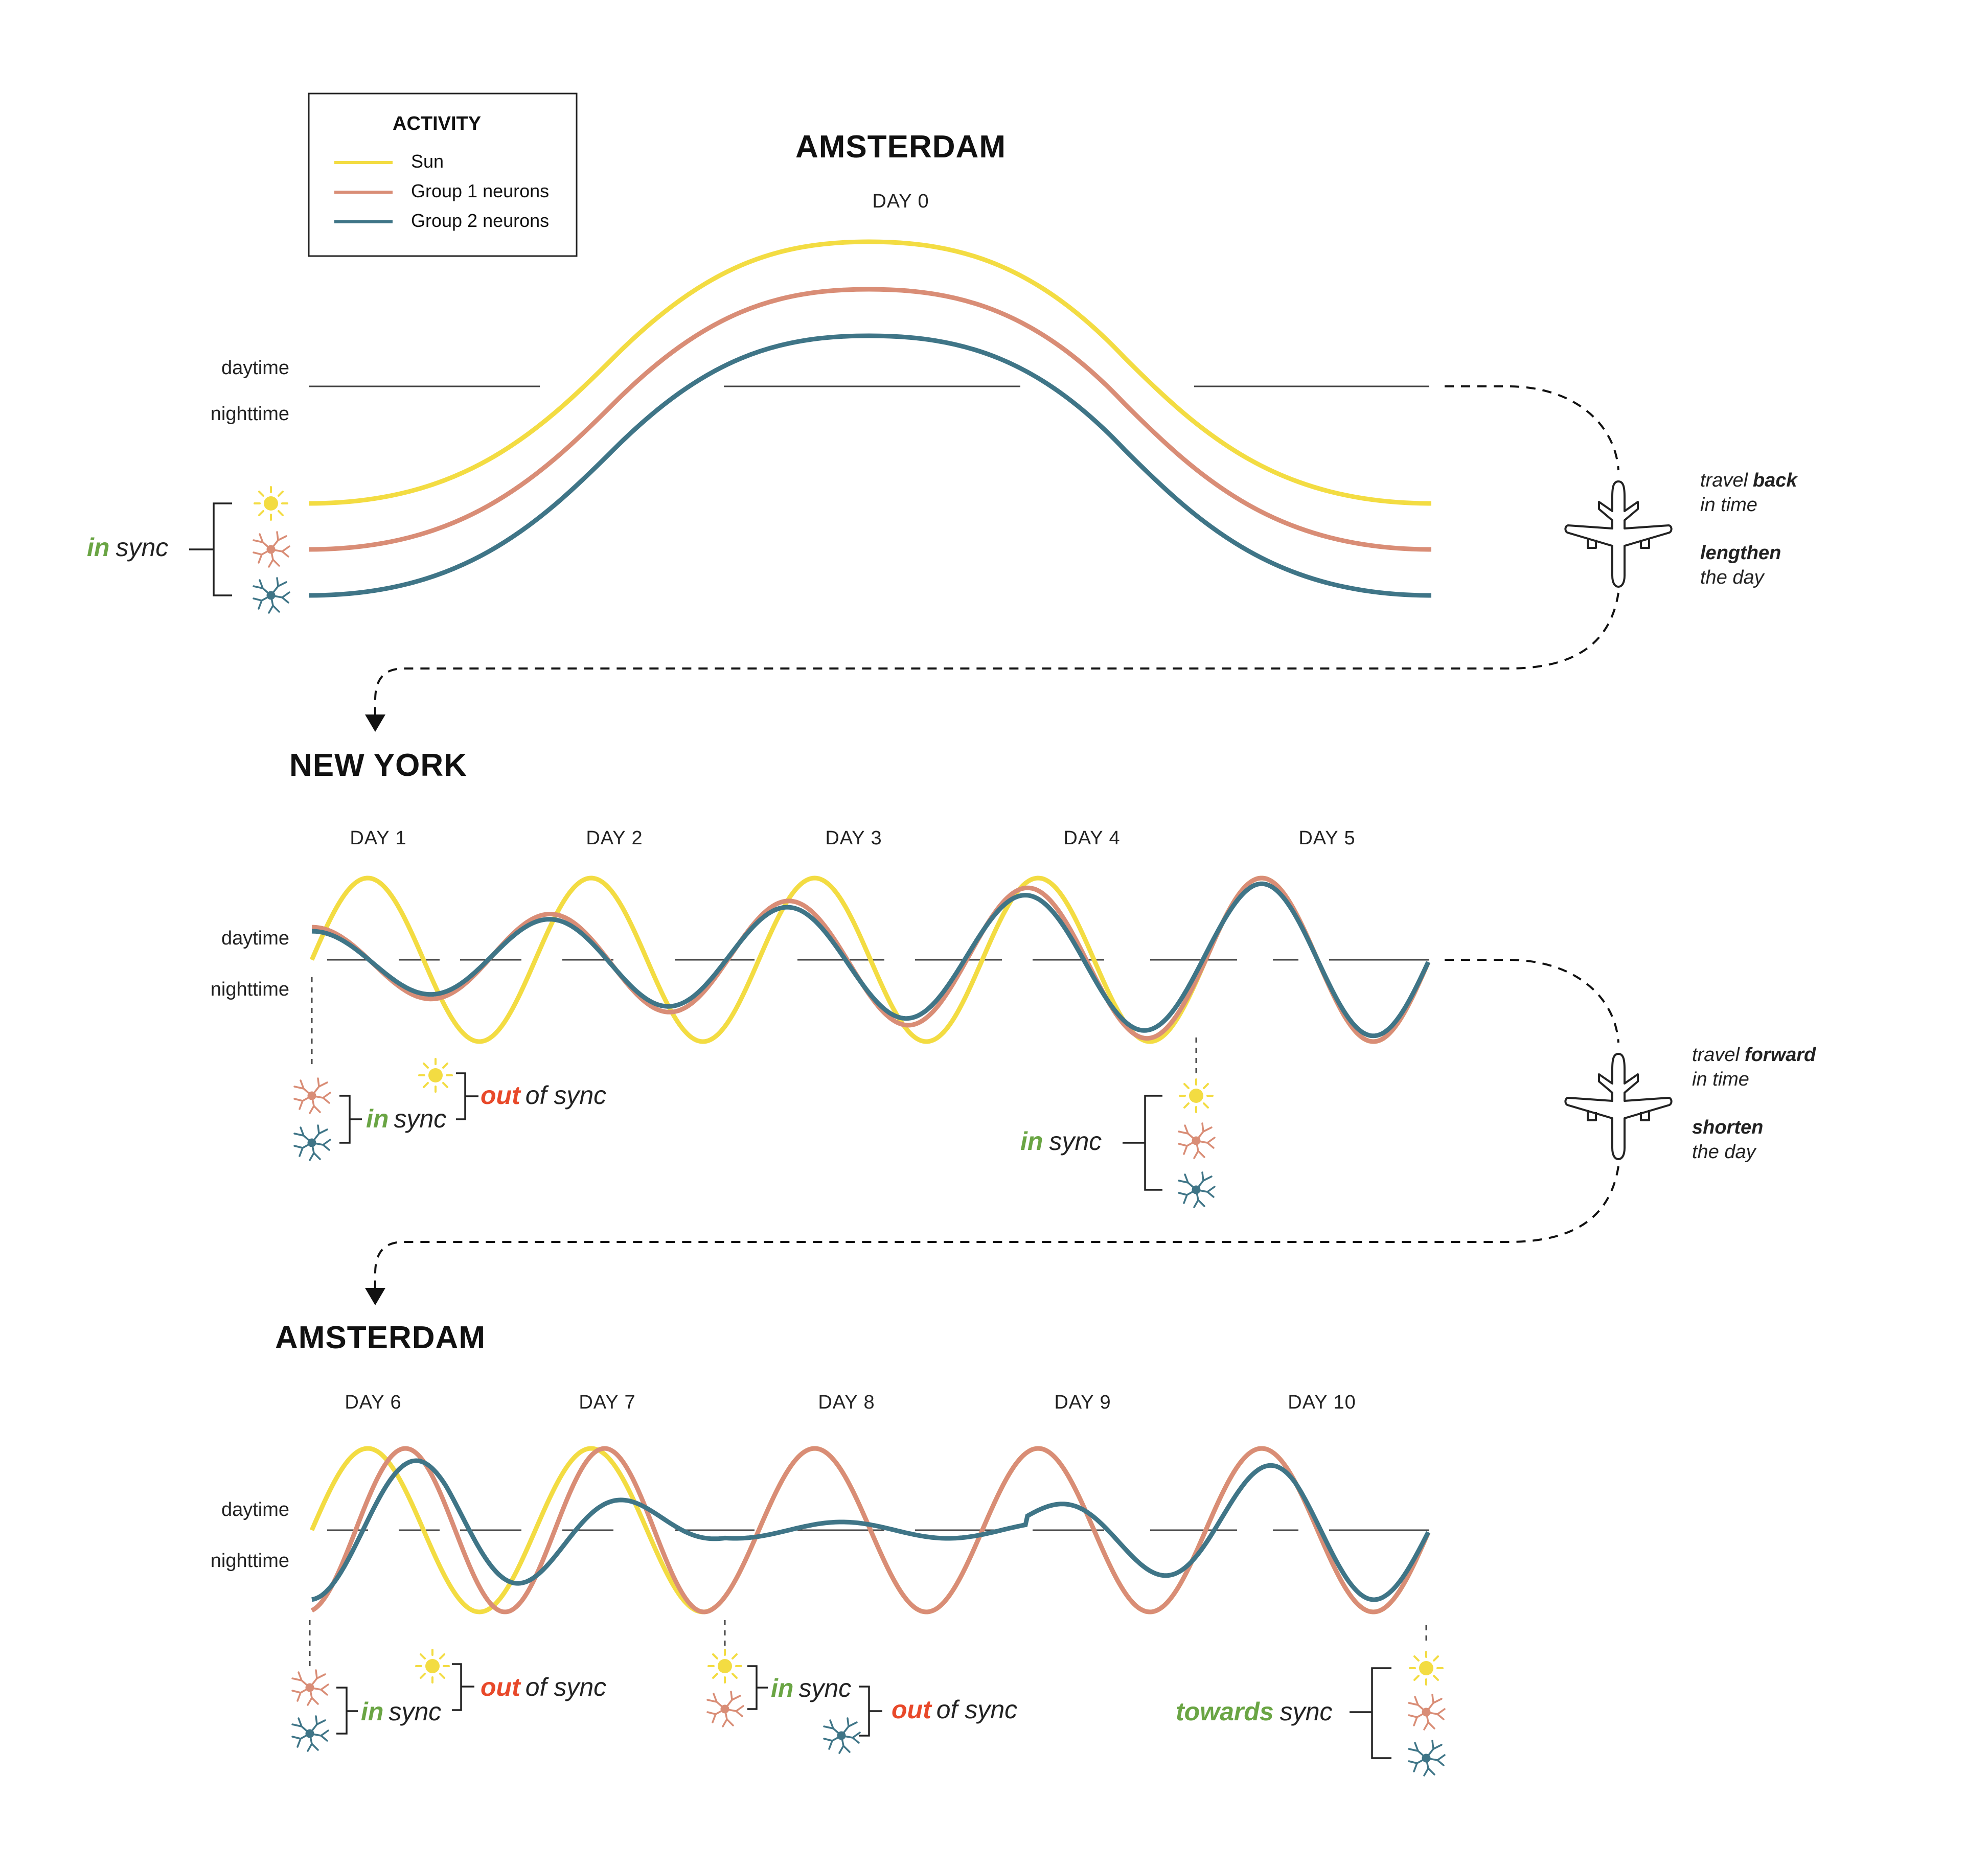  I want to click on travel-forward-route: travel forward in time shorten the day, so click(1091, 1132).